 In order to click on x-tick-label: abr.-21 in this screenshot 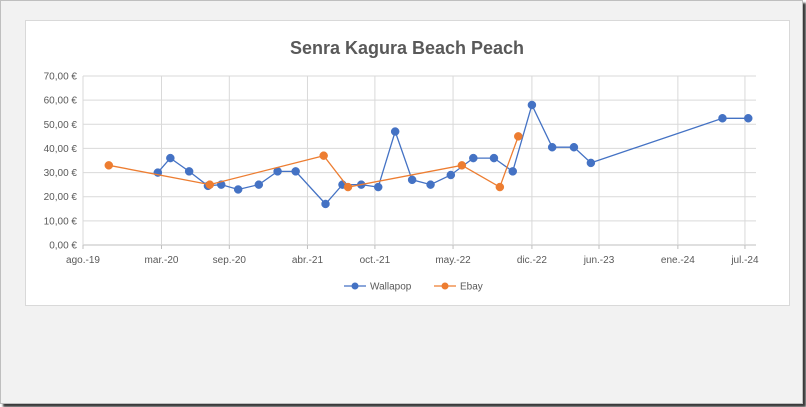, I will do `click(308, 260)`.